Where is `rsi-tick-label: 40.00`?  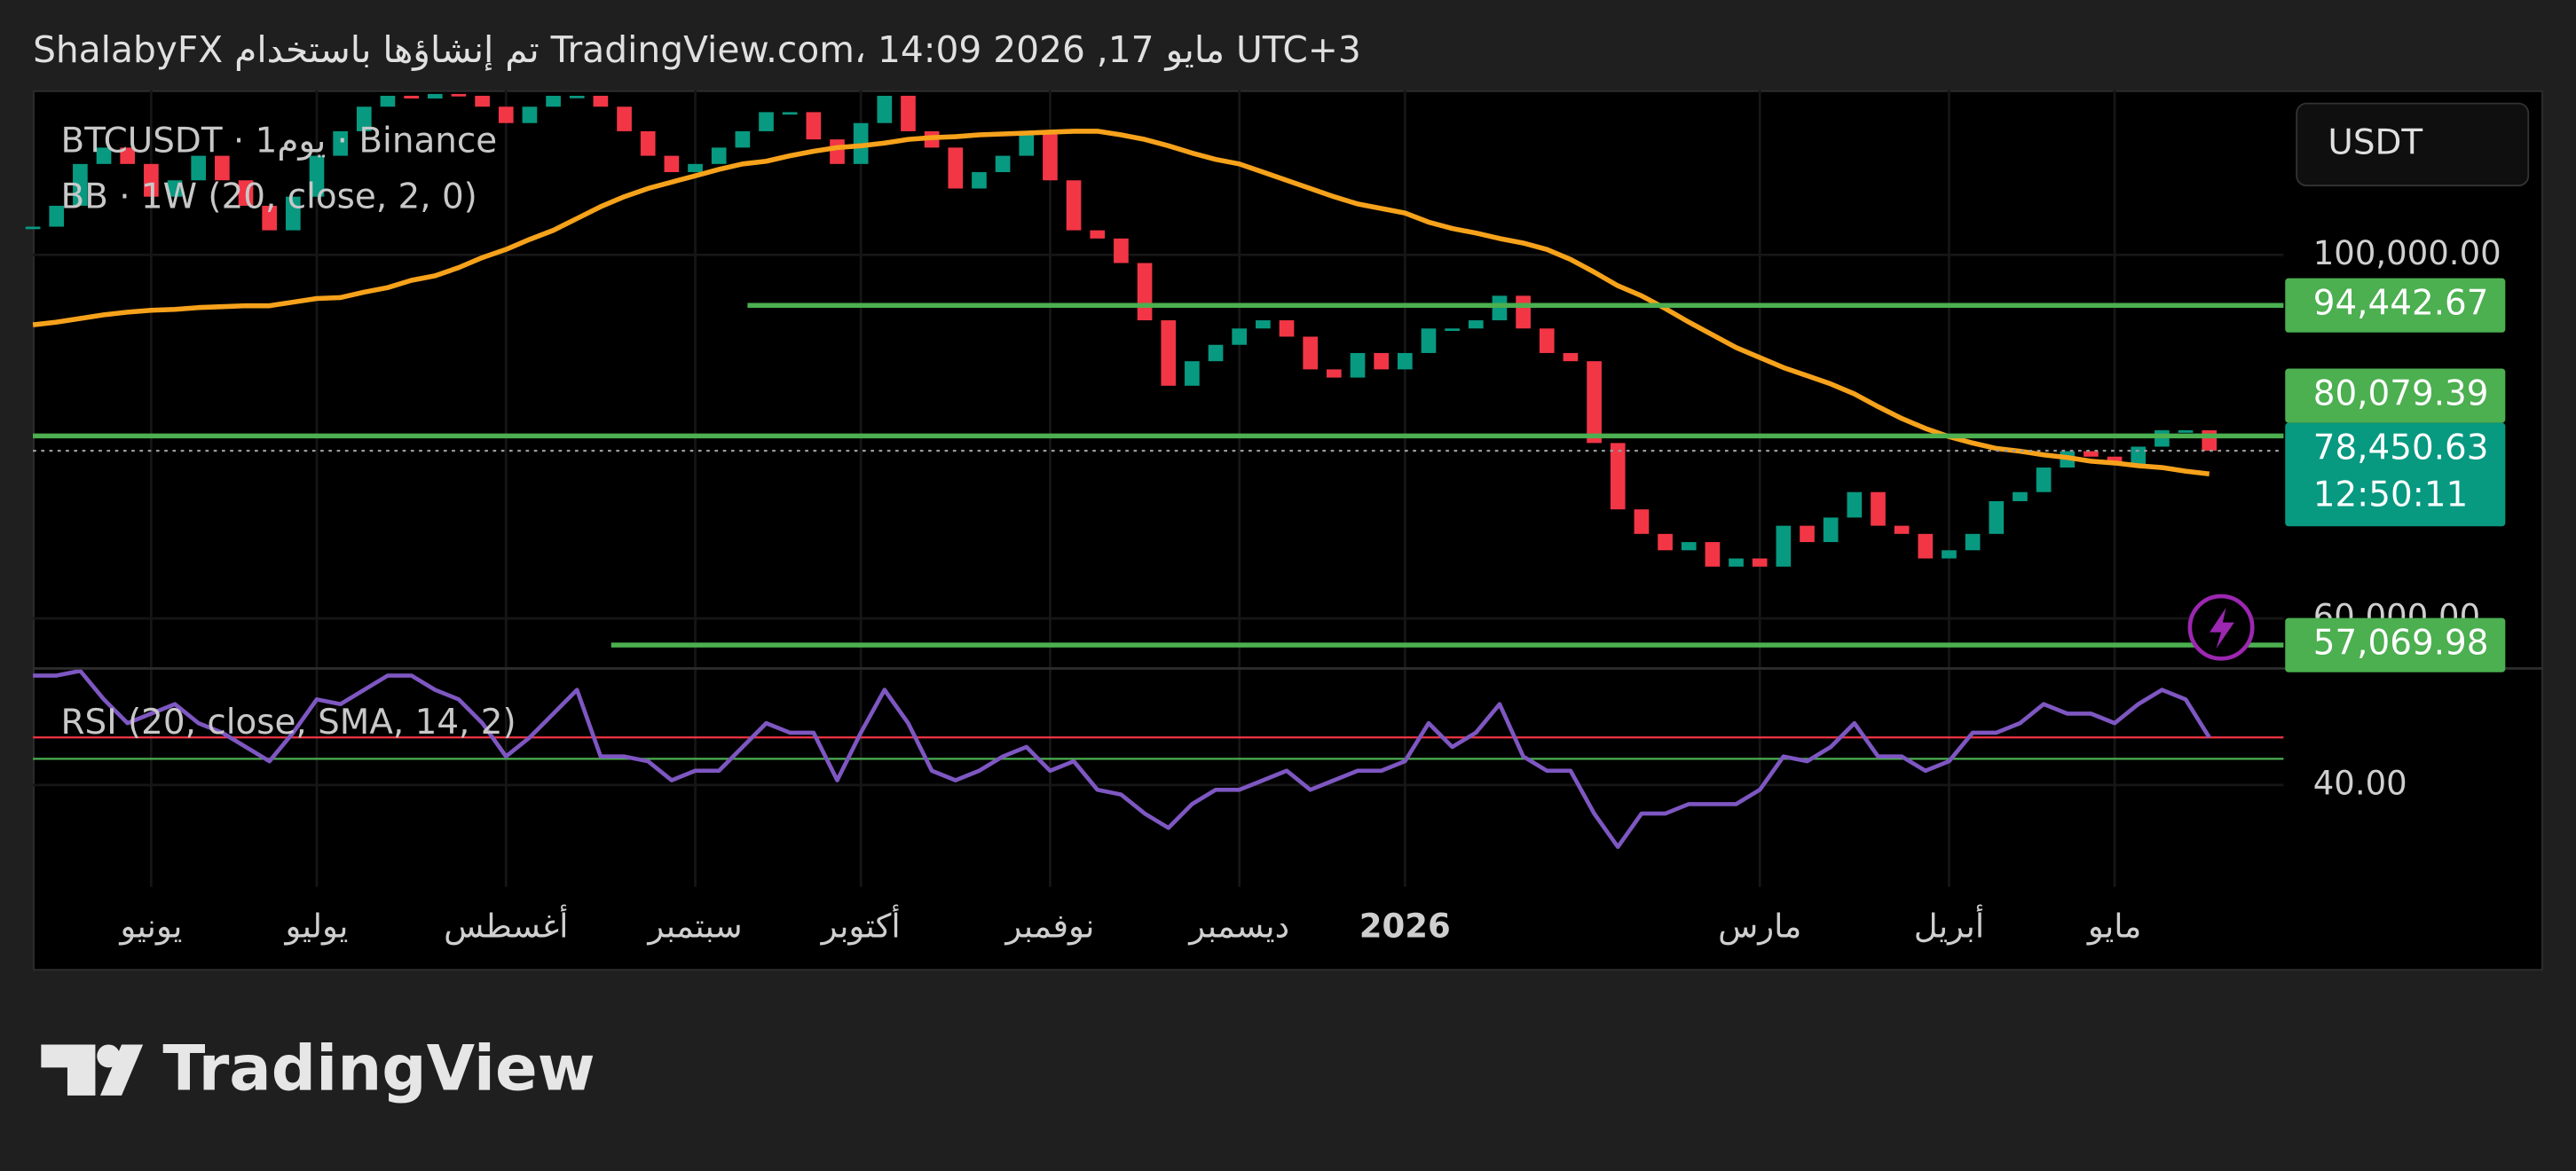 rsi-tick-label: 40.00 is located at coordinates (2360, 783).